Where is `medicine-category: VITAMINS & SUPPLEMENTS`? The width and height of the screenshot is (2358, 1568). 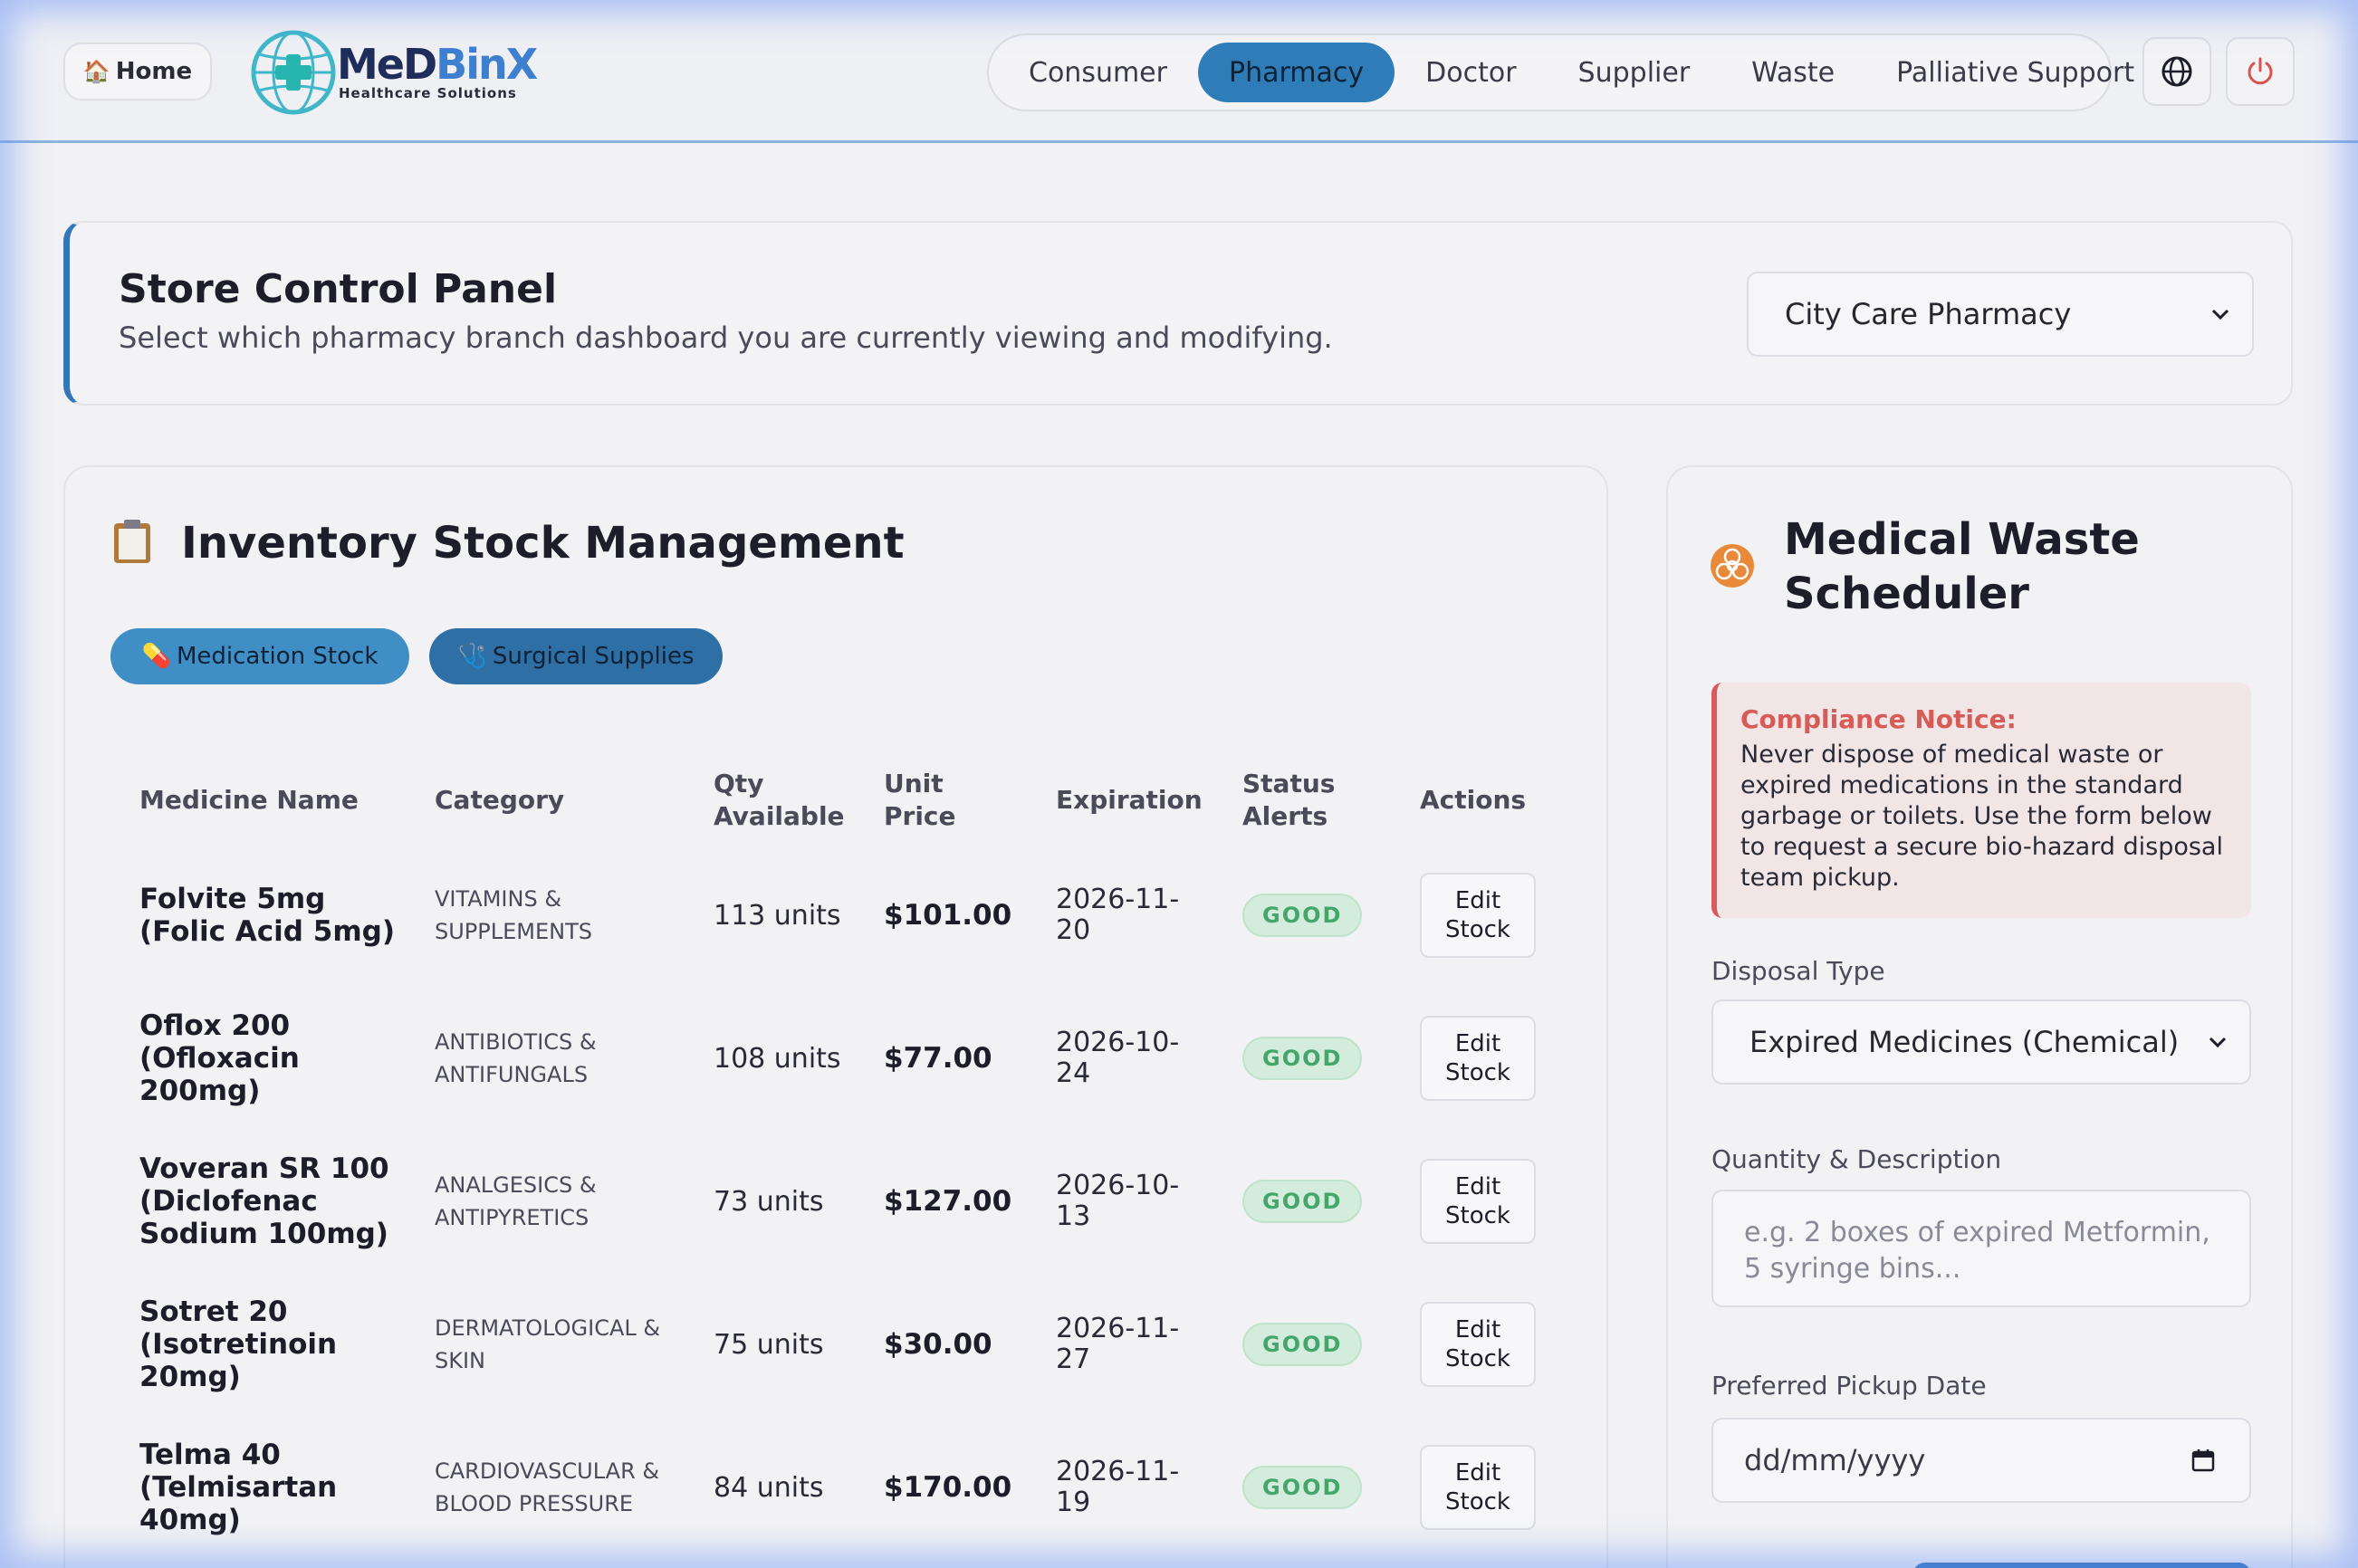 medicine-category: VITAMINS & SUPPLEMENTS is located at coordinates (513, 915).